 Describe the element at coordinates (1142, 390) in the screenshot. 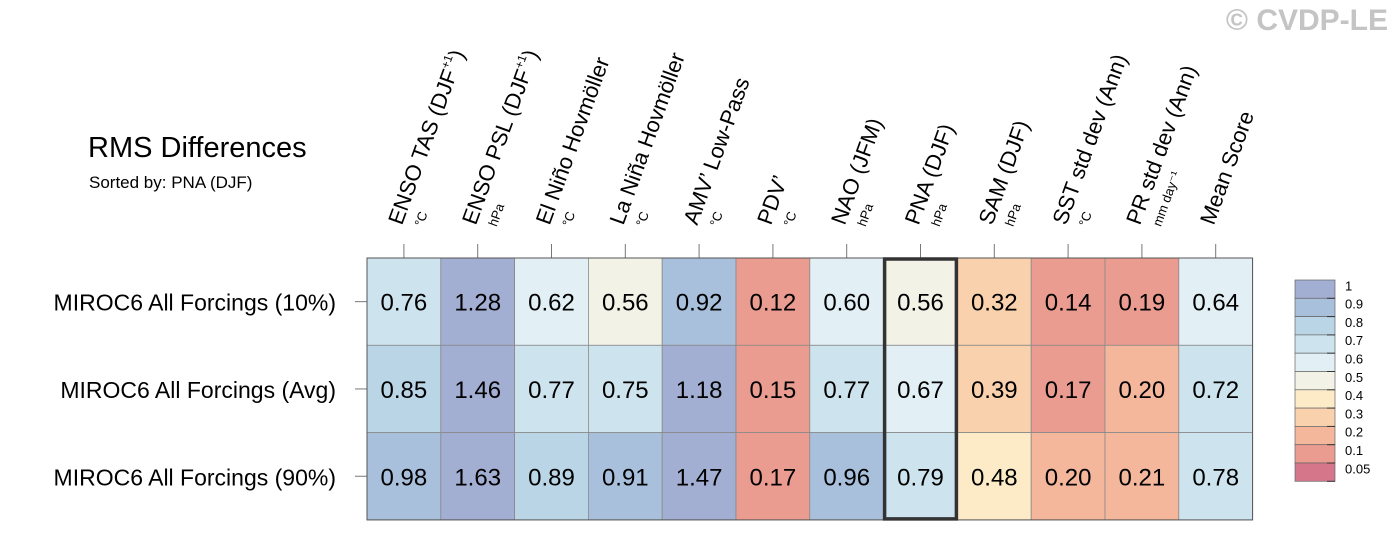

I see `cell-value-label: 0.20` at that location.